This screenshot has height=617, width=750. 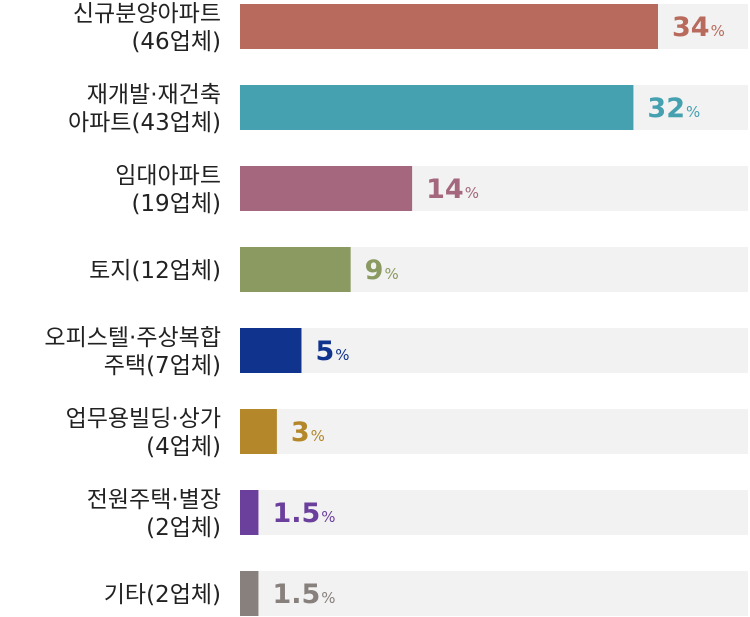 I want to click on category-label-line: (4업체), so click(x=183, y=447).